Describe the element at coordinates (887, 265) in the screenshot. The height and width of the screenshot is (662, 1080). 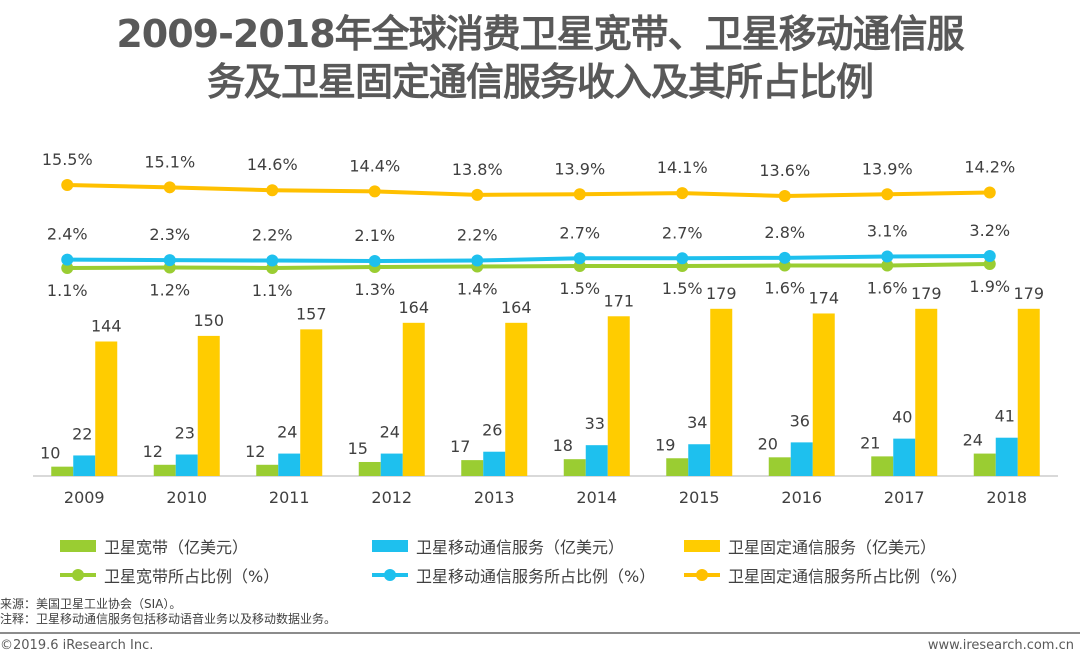
I see `point-broadband-share` at that location.